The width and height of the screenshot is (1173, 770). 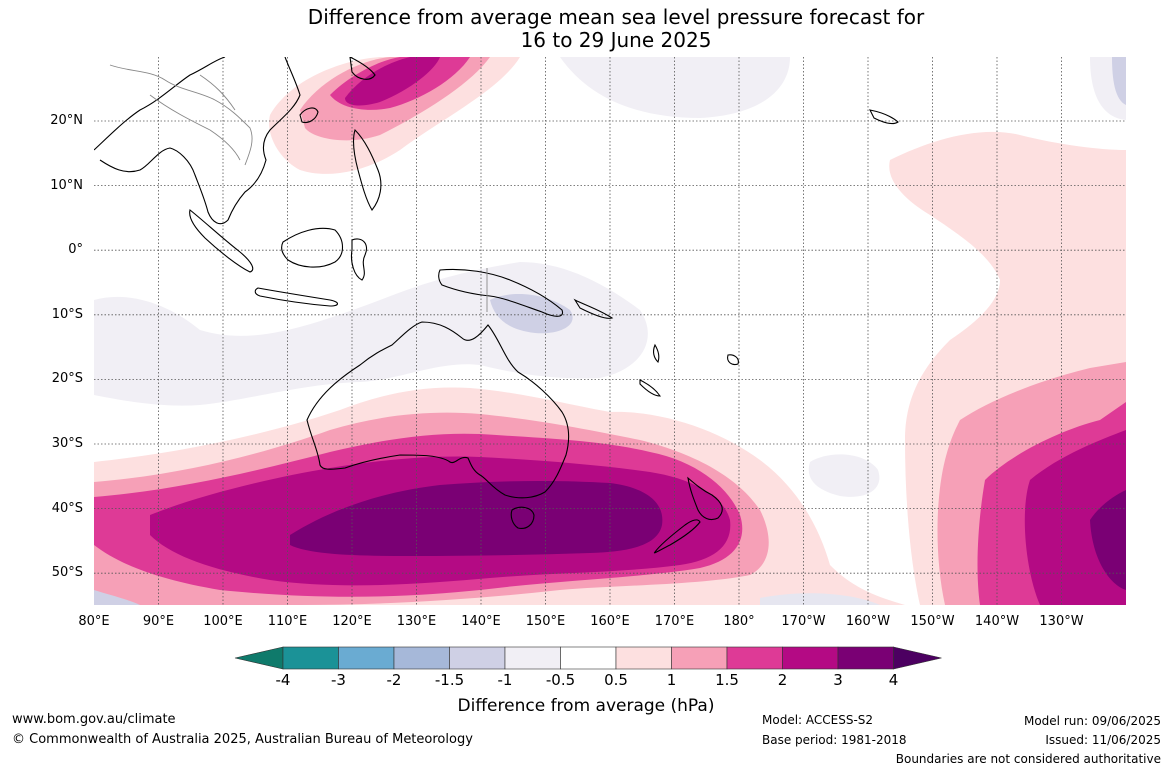 I want to click on footer-model-run: Model run: 09/06/2025, so click(x=1092, y=721).